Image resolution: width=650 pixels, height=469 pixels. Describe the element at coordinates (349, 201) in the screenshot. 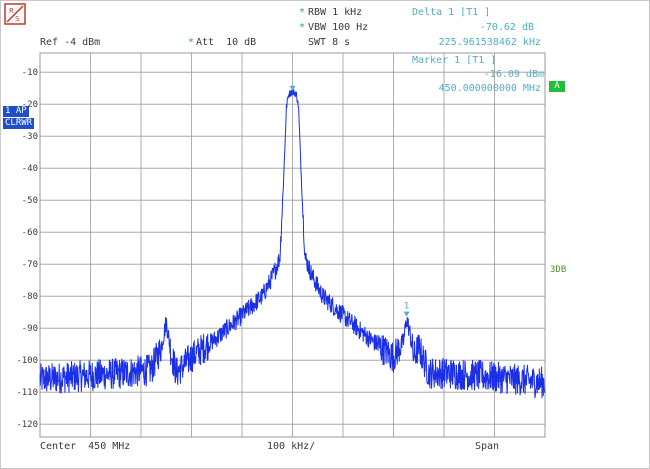

I see `marker-group: 1` at that location.